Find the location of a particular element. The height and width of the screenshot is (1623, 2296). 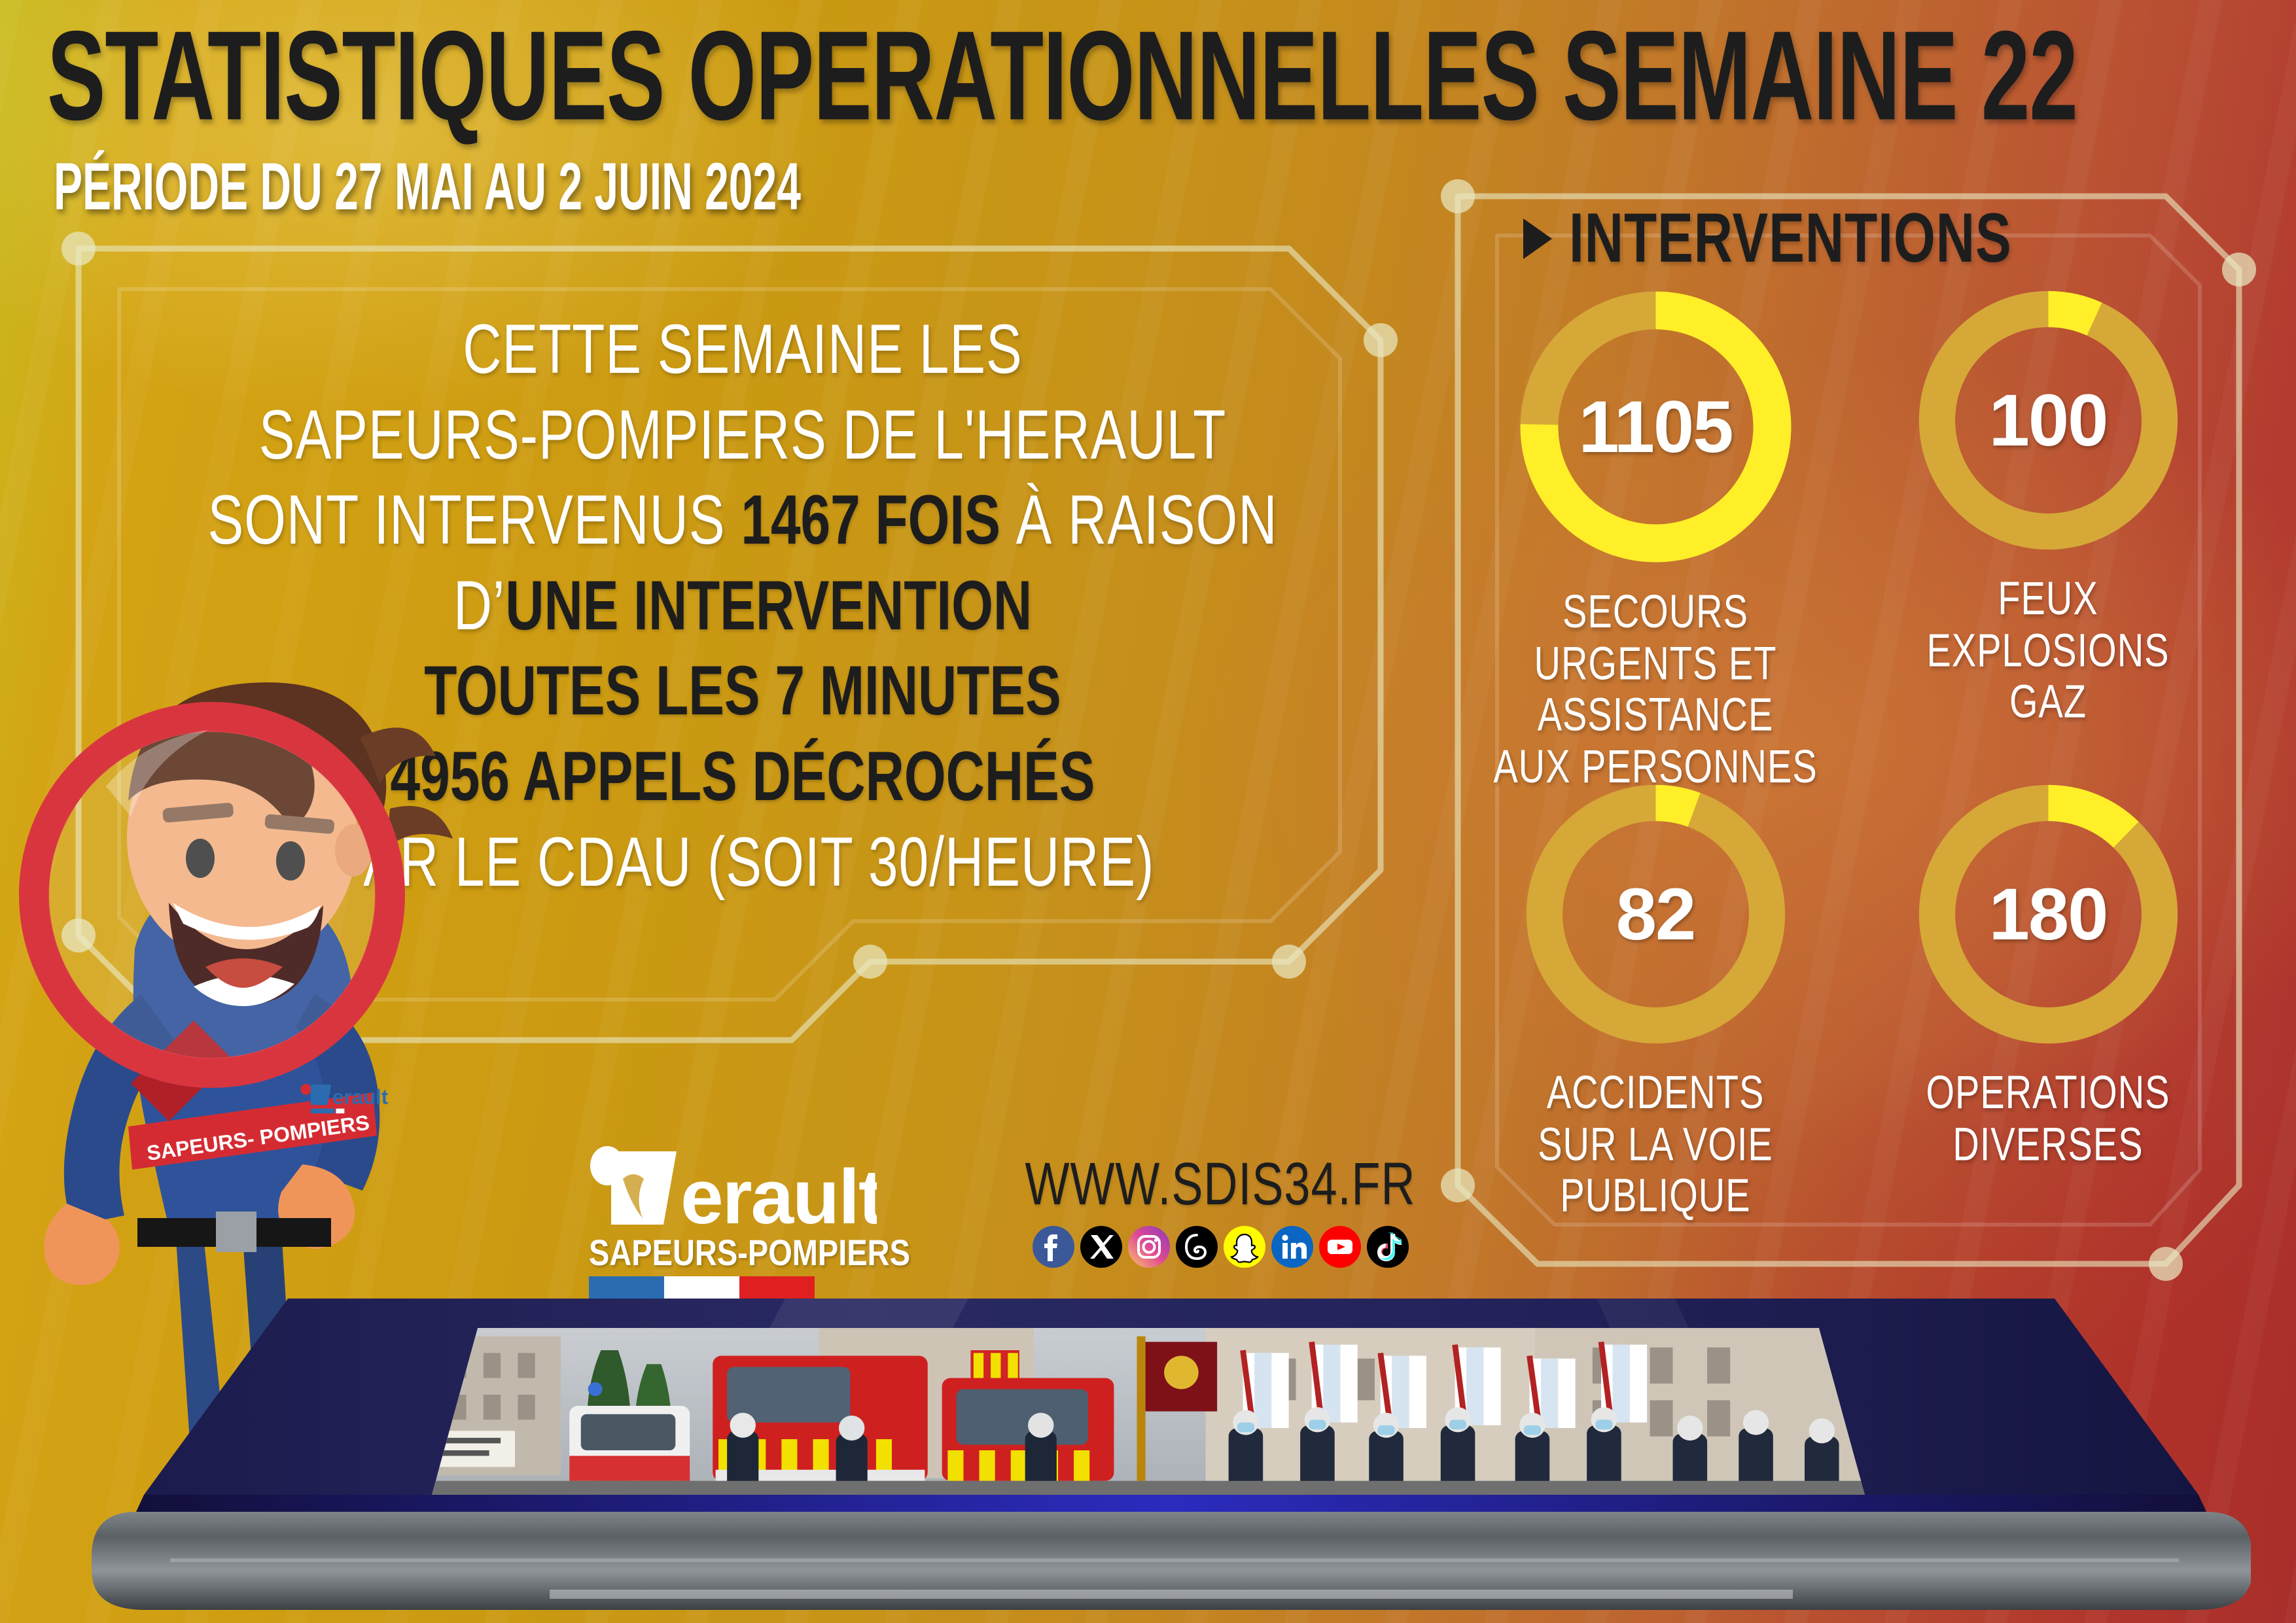

kpi-label-line: DIVERSES is located at coordinates (2048, 1143).